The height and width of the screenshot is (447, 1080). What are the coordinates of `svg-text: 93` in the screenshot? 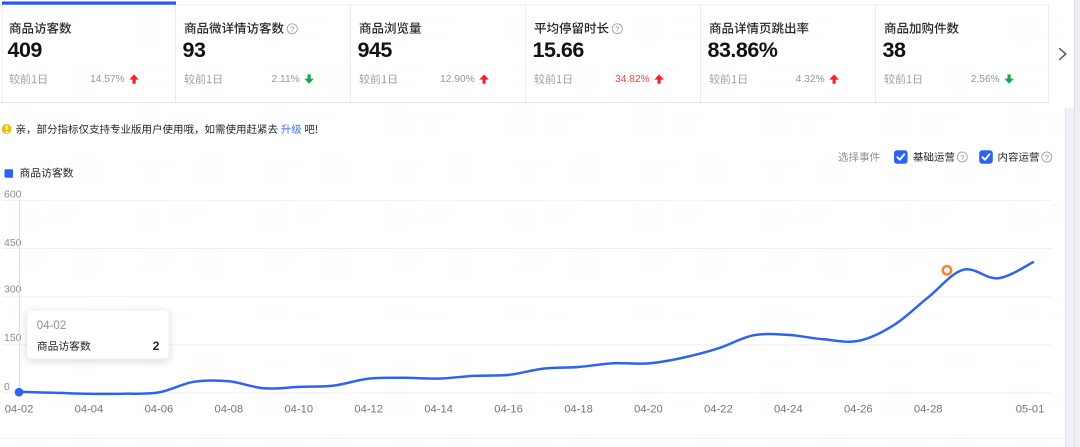 It's located at (194, 50).